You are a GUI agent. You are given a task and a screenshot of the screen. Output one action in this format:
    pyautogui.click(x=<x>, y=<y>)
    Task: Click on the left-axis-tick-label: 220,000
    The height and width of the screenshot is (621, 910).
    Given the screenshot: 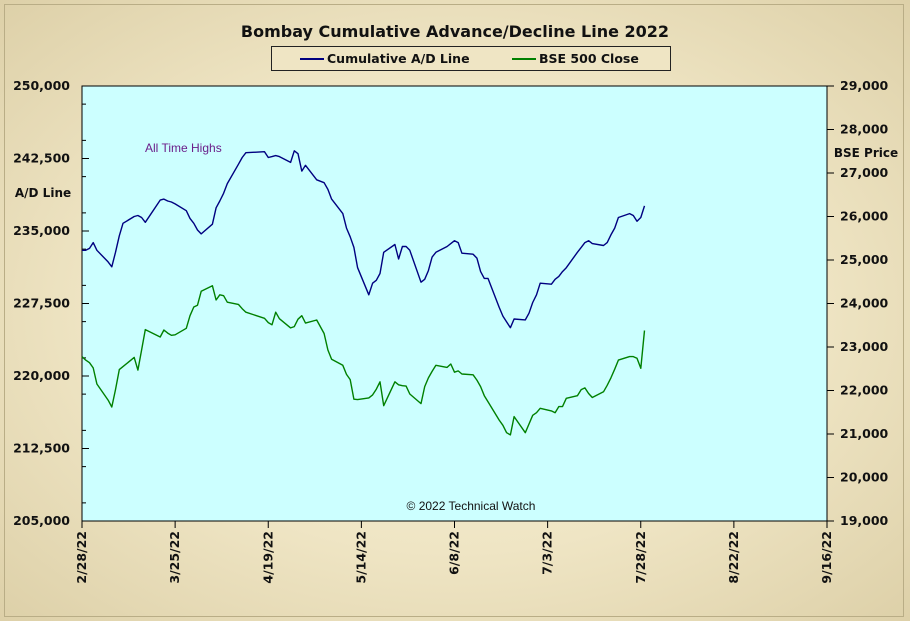 What is the action you would take?
    pyautogui.click(x=41, y=375)
    